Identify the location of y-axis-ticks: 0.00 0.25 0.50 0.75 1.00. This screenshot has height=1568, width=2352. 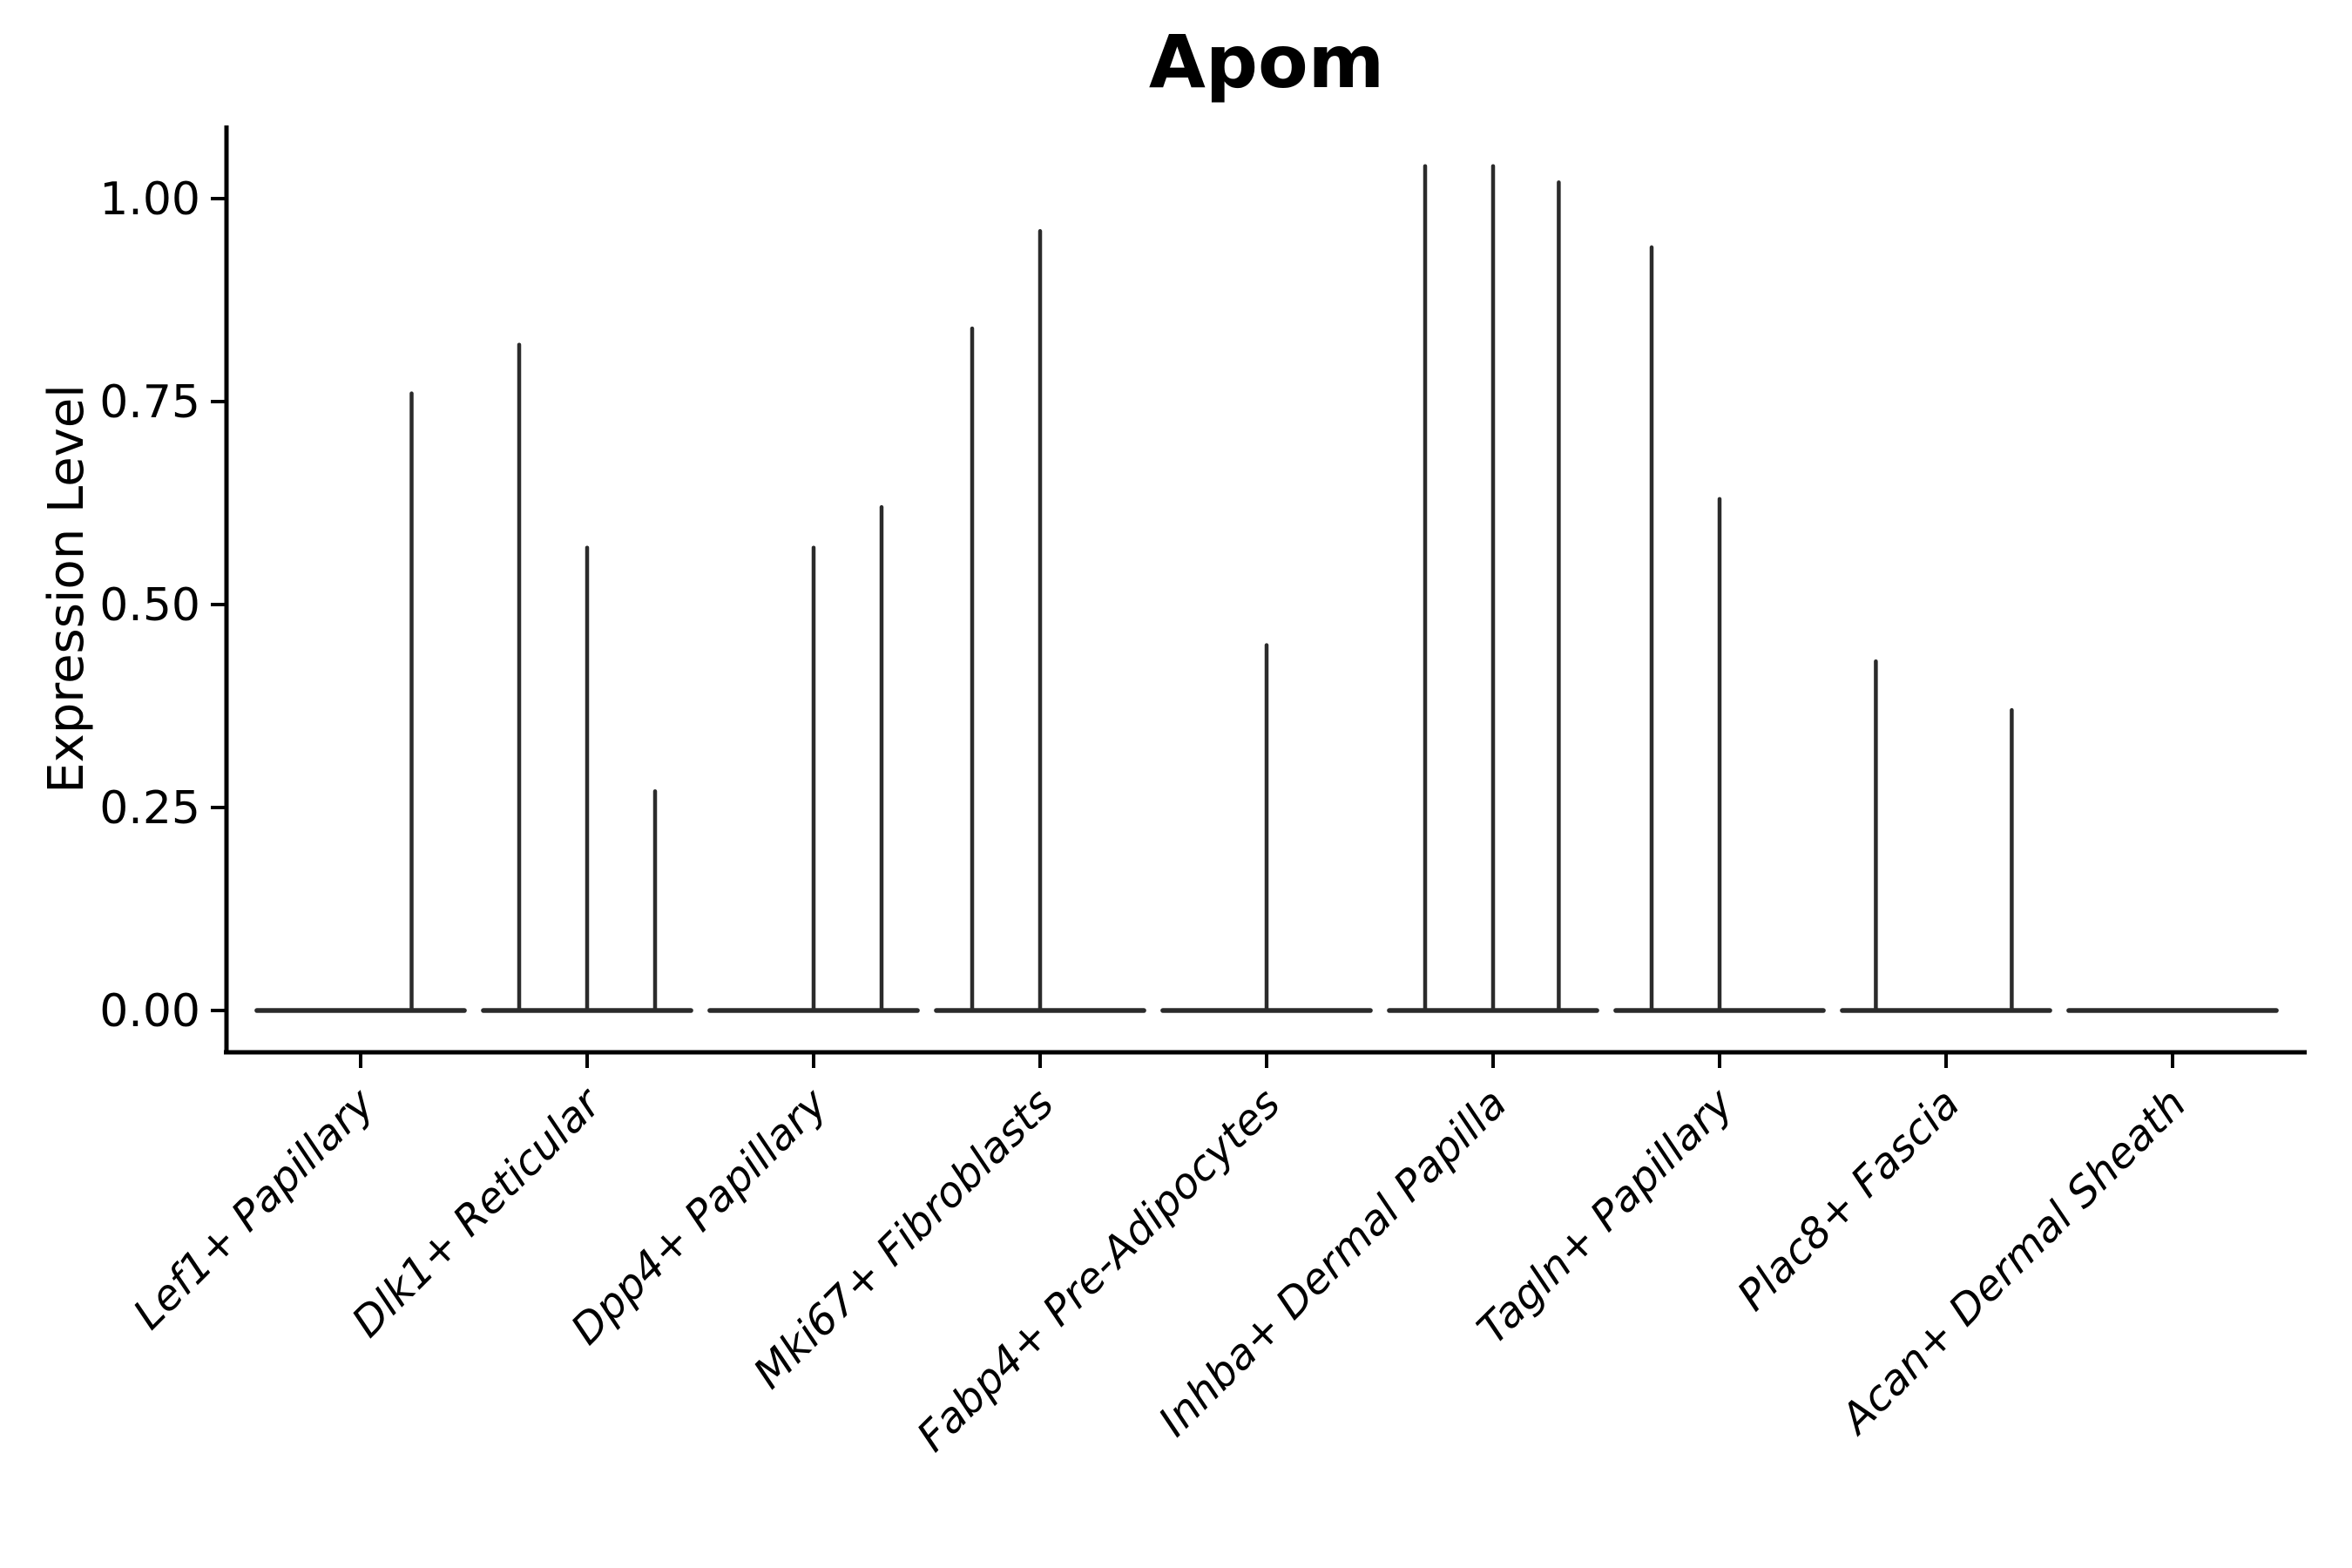
(162, 605).